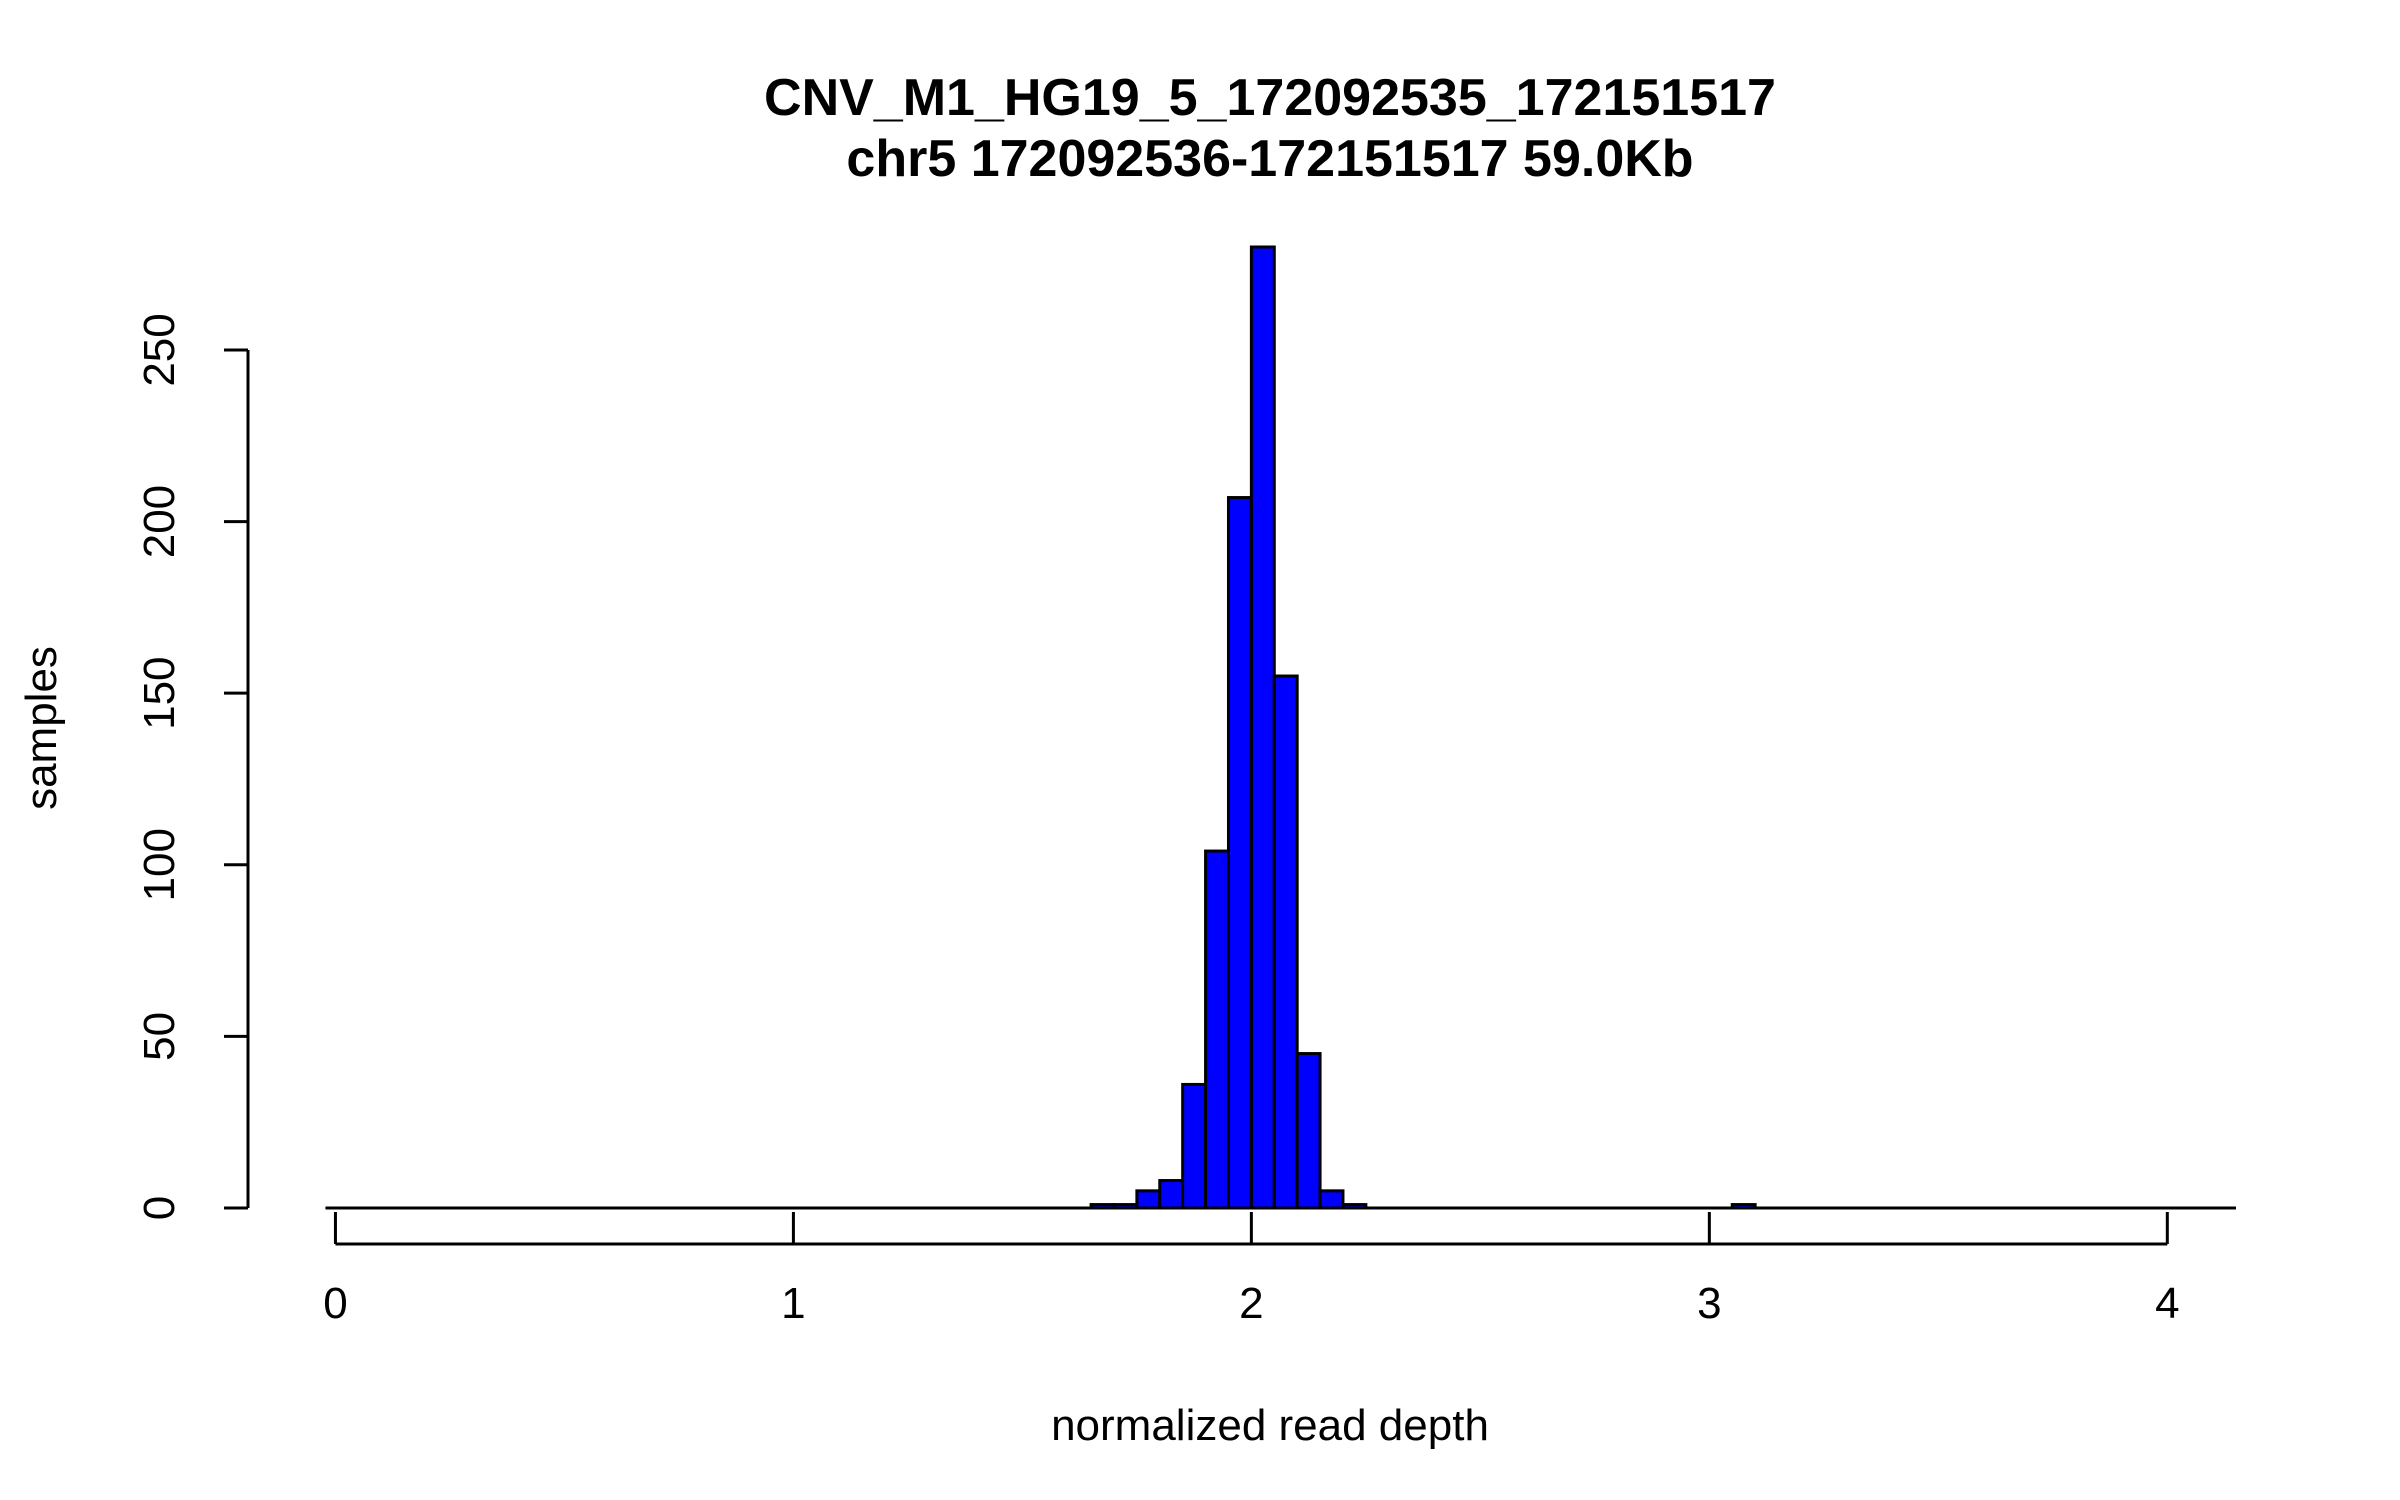 The height and width of the screenshot is (1500, 2400). Describe the element at coordinates (793, 1303) in the screenshot. I see `x-tick-label: 1` at that location.